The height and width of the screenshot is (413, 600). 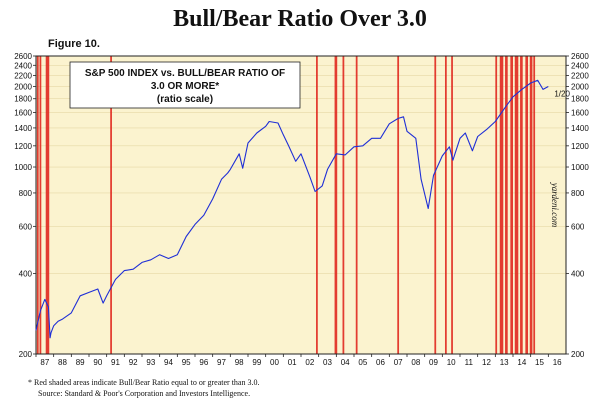 I want to click on y-tick-label-left: 600, so click(x=26, y=226).